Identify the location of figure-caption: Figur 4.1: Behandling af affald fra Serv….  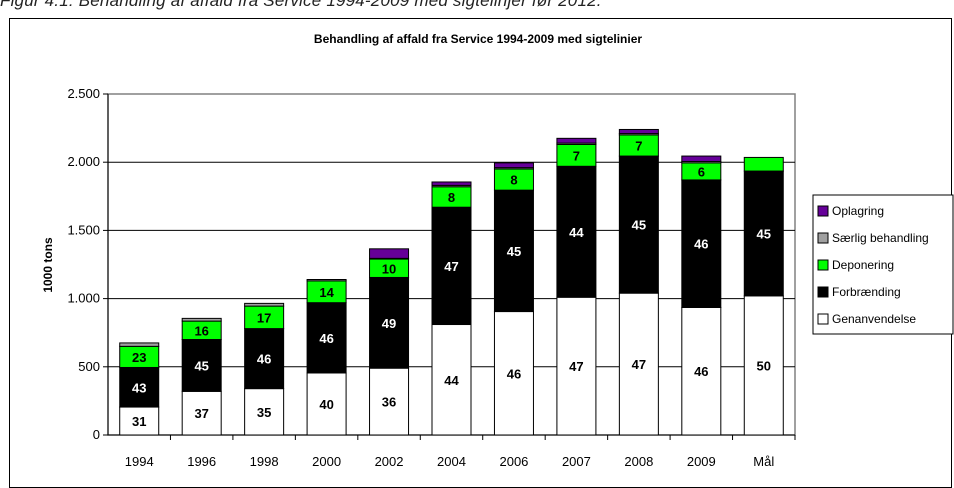
(301, 5).